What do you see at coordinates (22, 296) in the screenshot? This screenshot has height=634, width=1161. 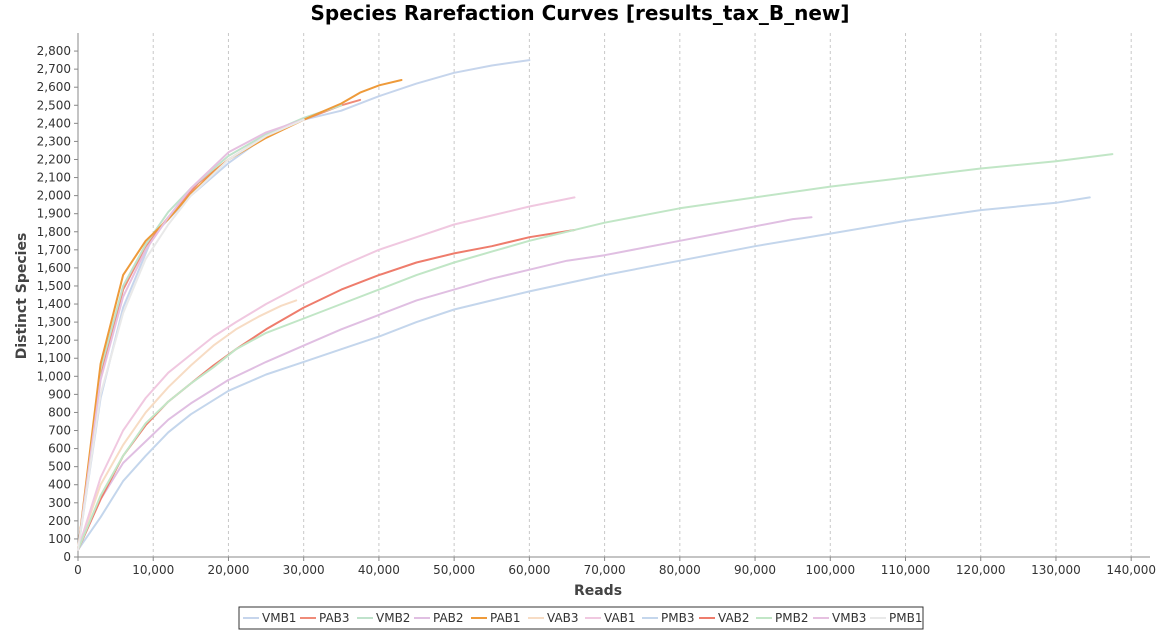 I see `y-axis-title: Distinct Species` at bounding box center [22, 296].